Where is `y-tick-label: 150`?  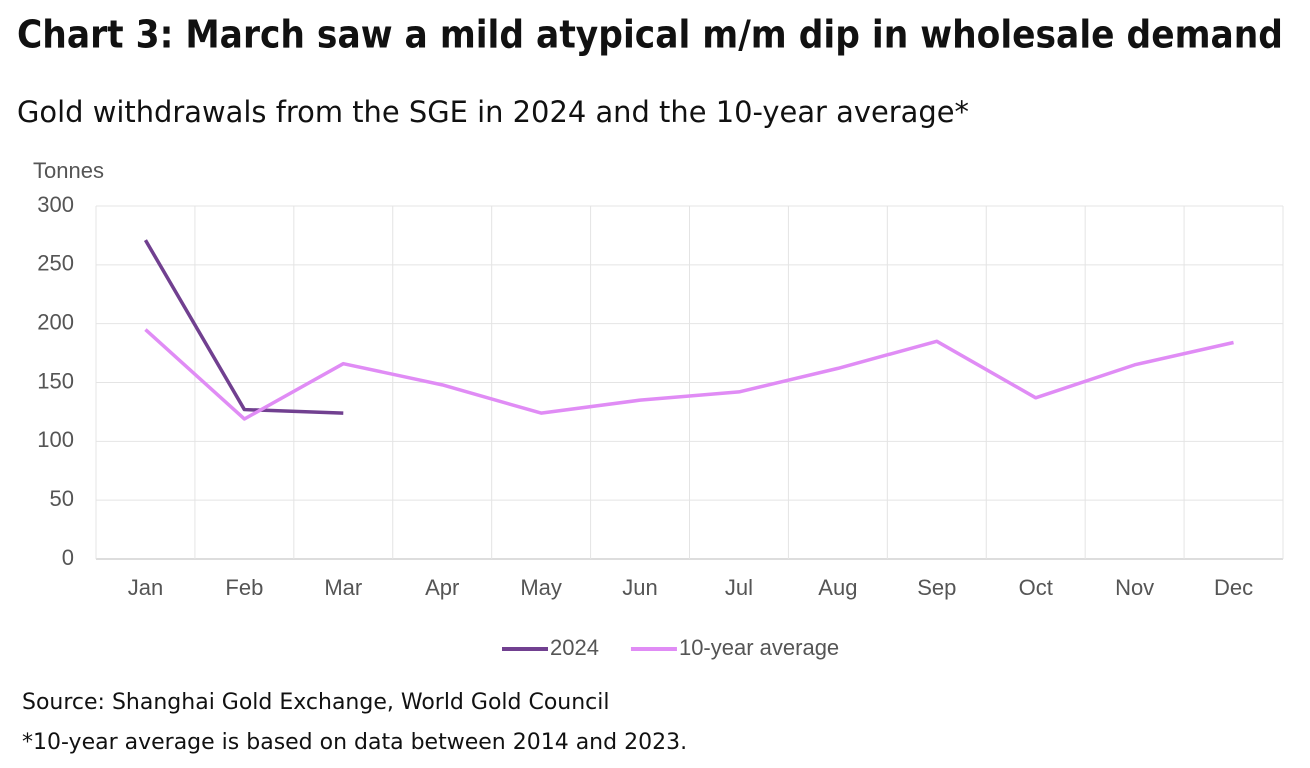 y-tick-label: 150 is located at coordinates (55, 380).